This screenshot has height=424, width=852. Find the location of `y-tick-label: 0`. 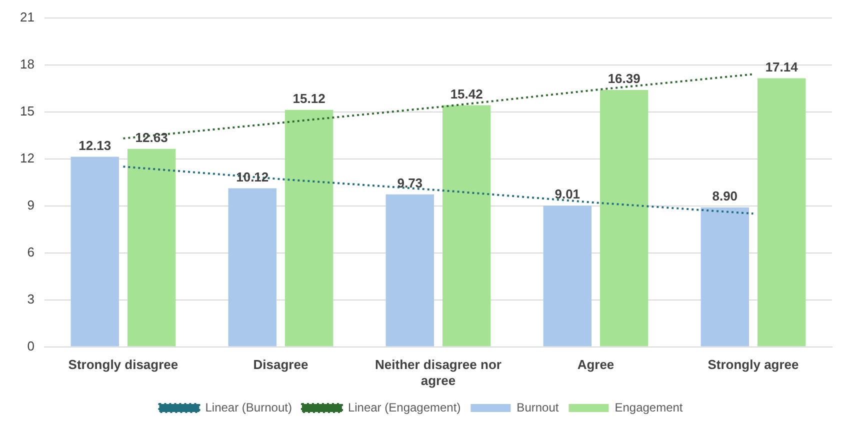

y-tick-label: 0 is located at coordinates (30, 346).